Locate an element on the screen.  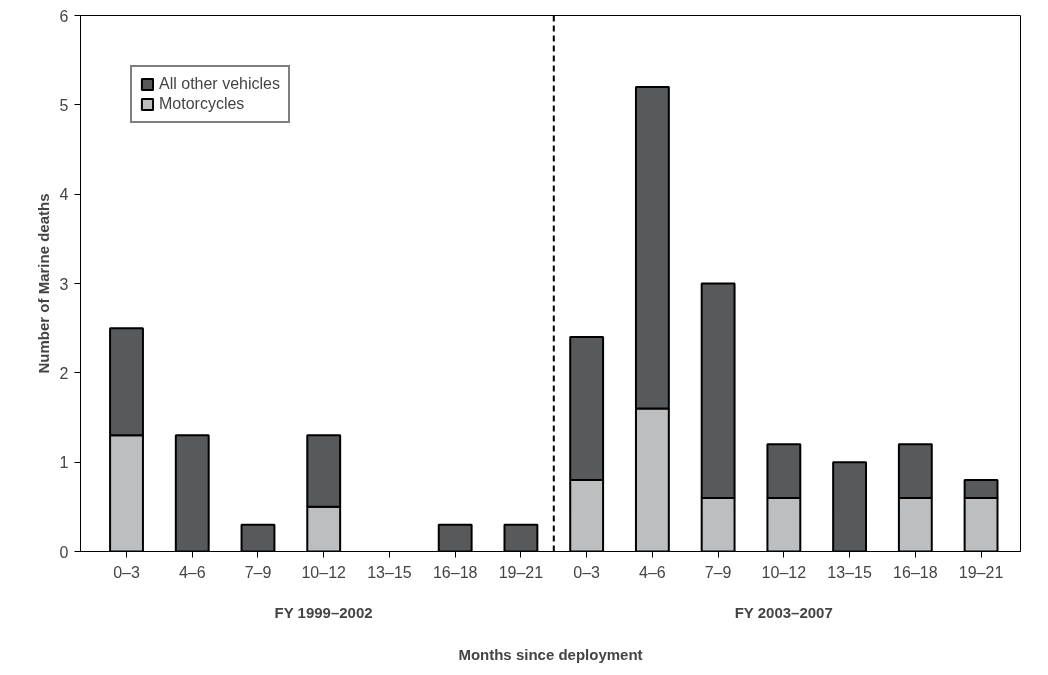
y-tick-label: 3 is located at coordinates (64, 284).